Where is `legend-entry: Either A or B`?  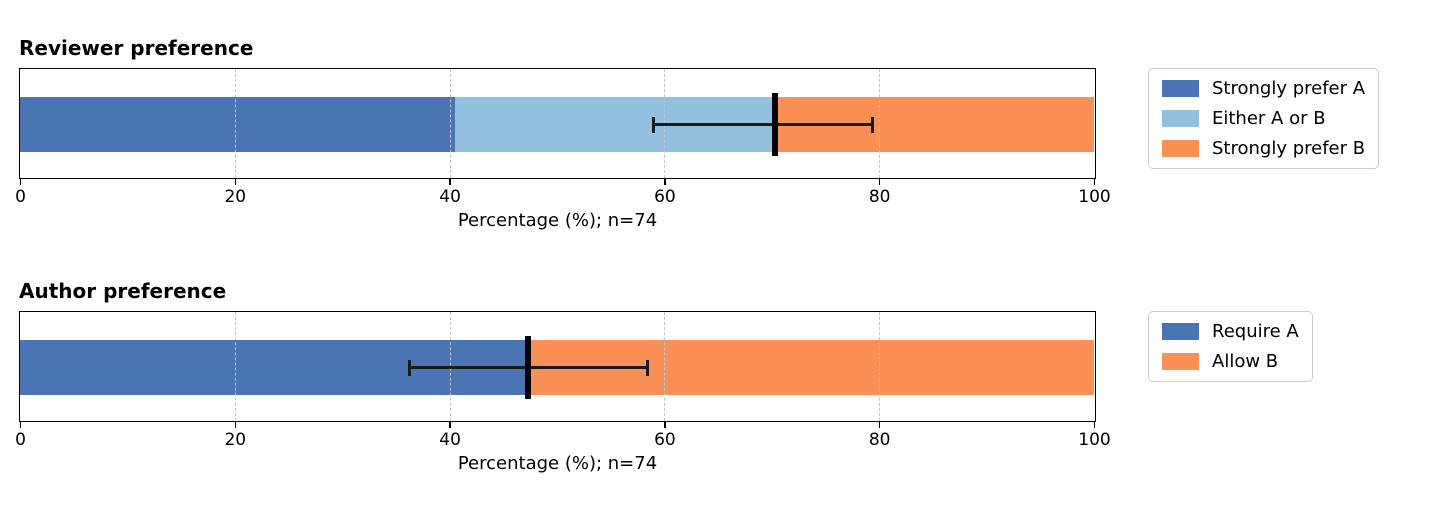 legend-entry: Either A or B is located at coordinates (1263, 118).